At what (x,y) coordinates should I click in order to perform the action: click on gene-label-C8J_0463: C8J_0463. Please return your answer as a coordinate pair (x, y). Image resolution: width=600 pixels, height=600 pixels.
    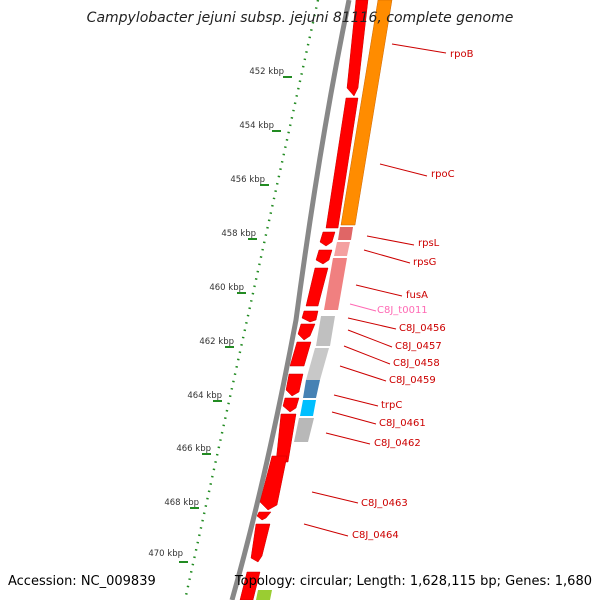
    Looking at the image, I should click on (384, 503).